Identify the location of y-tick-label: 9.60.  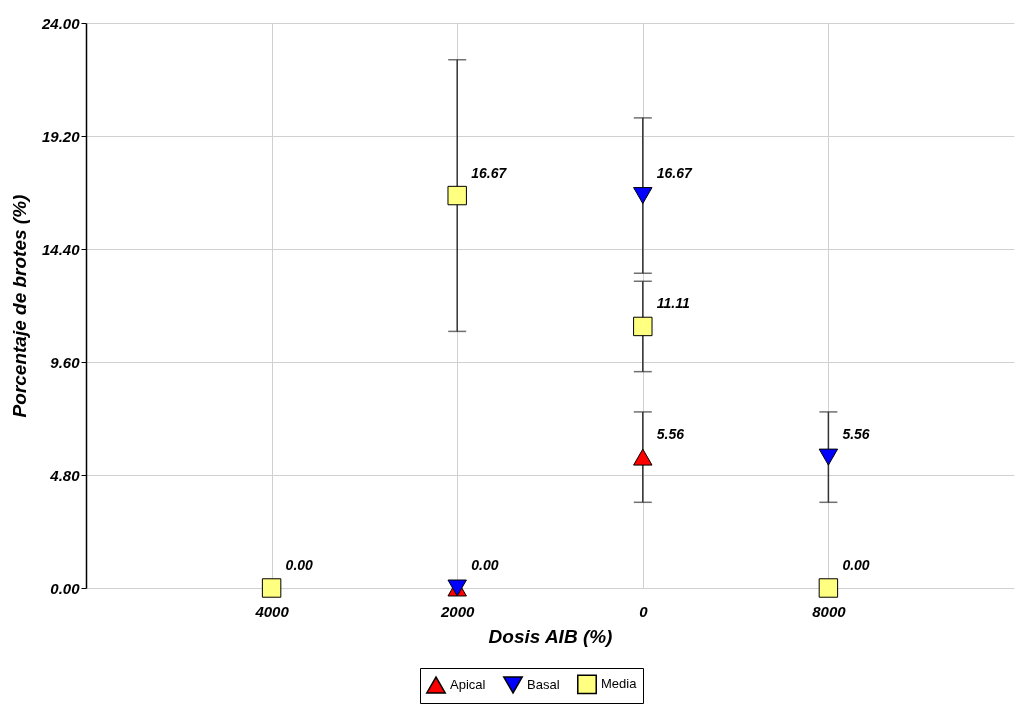
(65, 362).